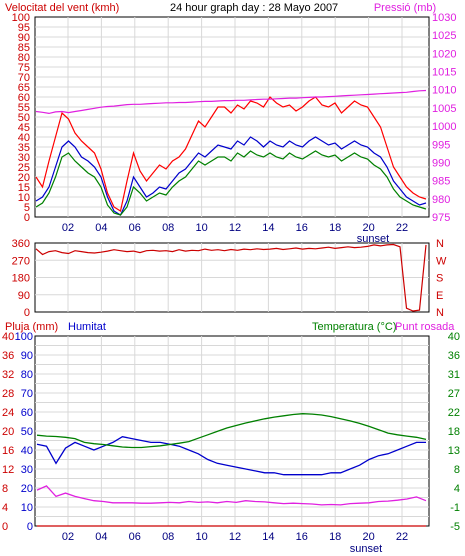 Image resolution: width=465 pixels, height=556 pixels. What do you see at coordinates (454, 451) in the screenshot?
I see `temperature-tick-label: 13` at bounding box center [454, 451].